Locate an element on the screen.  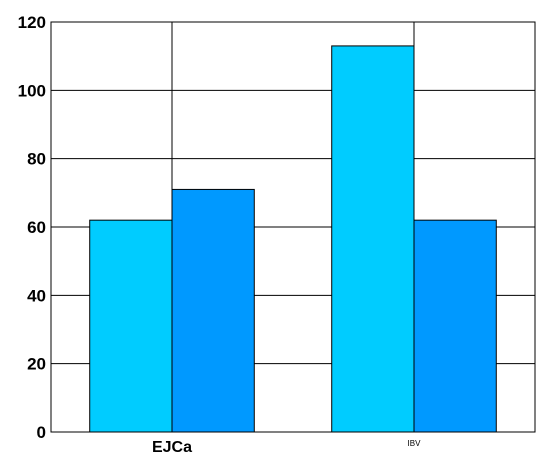
y-tick-label: 20 is located at coordinates (36, 364).